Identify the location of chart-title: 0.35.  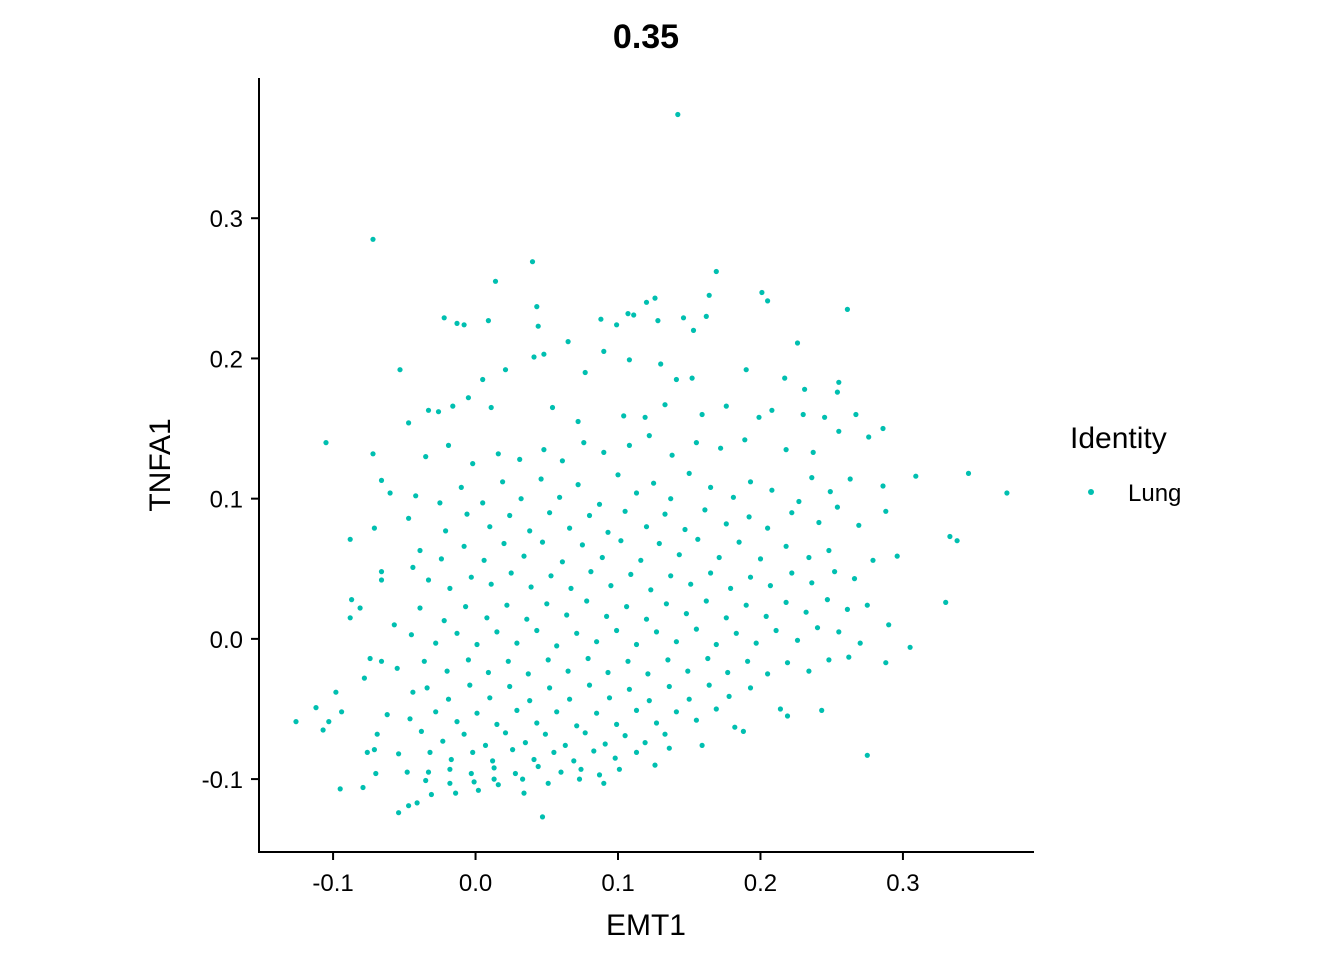
(646, 37).